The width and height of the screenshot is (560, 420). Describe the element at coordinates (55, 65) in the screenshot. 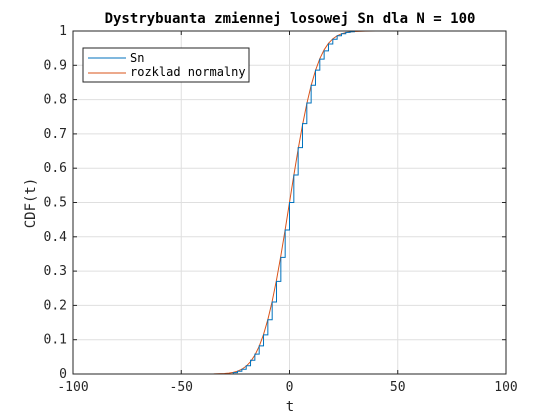

I see `y-tick-label: 0.9` at that location.